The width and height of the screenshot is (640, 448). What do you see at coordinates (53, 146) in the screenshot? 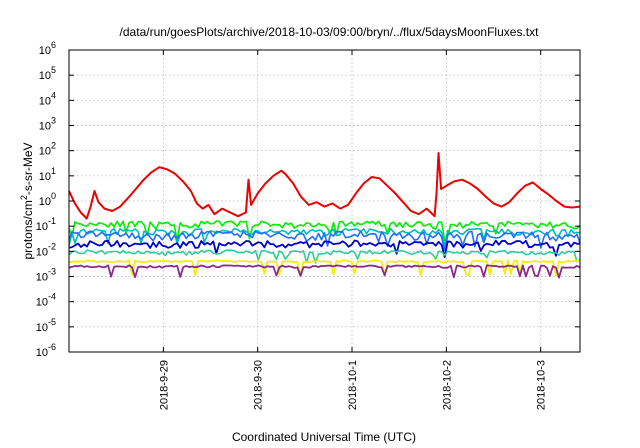
I see `y-tick-exponent: 2` at bounding box center [53, 146].